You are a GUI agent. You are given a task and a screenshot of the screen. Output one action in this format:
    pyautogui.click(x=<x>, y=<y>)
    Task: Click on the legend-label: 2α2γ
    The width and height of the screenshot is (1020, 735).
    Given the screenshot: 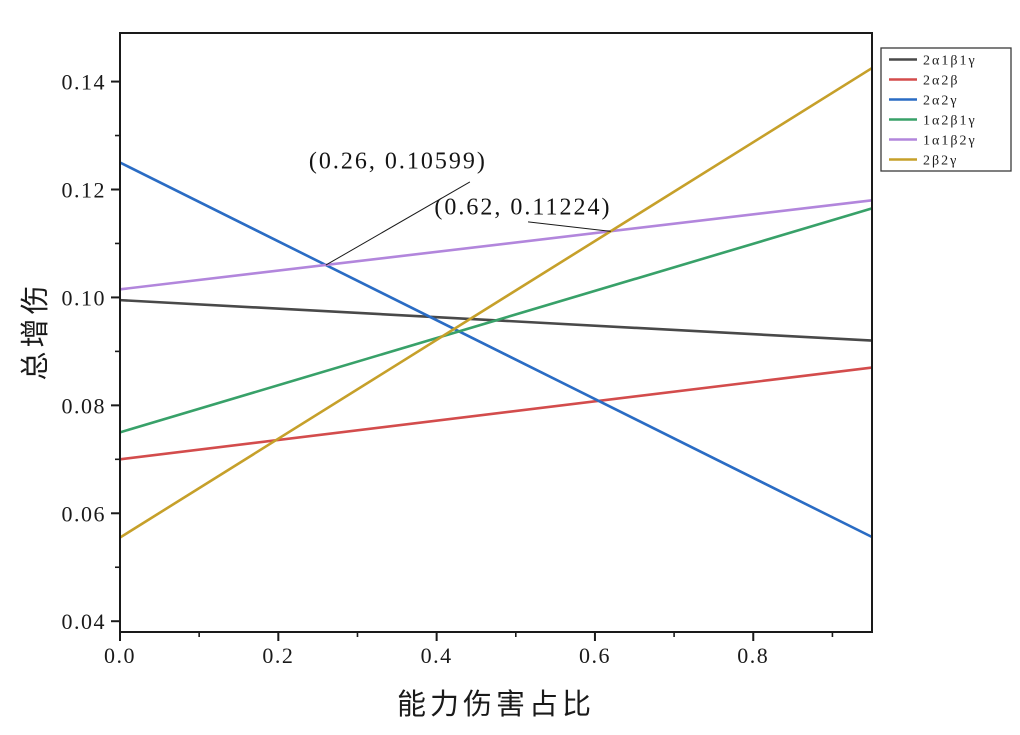 What is the action you would take?
    pyautogui.click(x=941, y=101)
    